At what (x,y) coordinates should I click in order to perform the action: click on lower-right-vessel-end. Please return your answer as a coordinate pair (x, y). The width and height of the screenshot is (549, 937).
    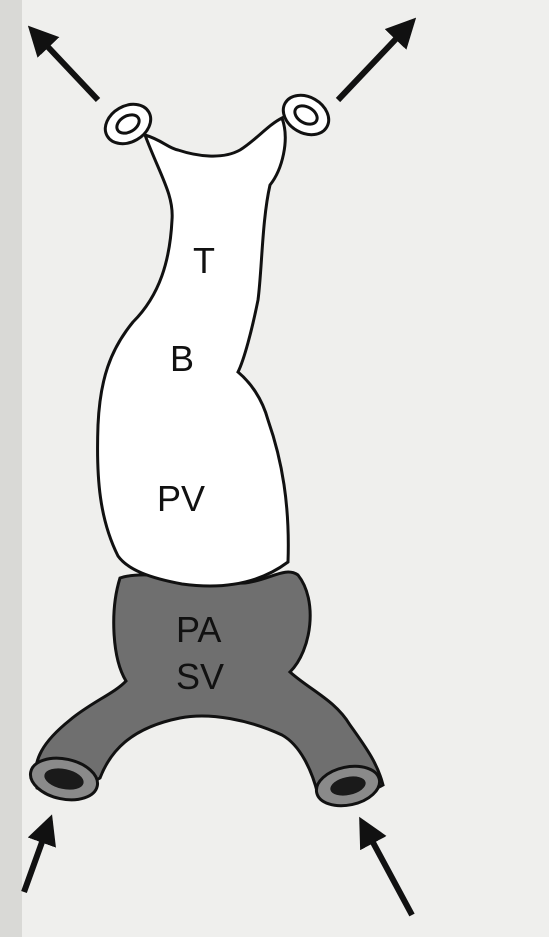
    Looking at the image, I should click on (348, 786).